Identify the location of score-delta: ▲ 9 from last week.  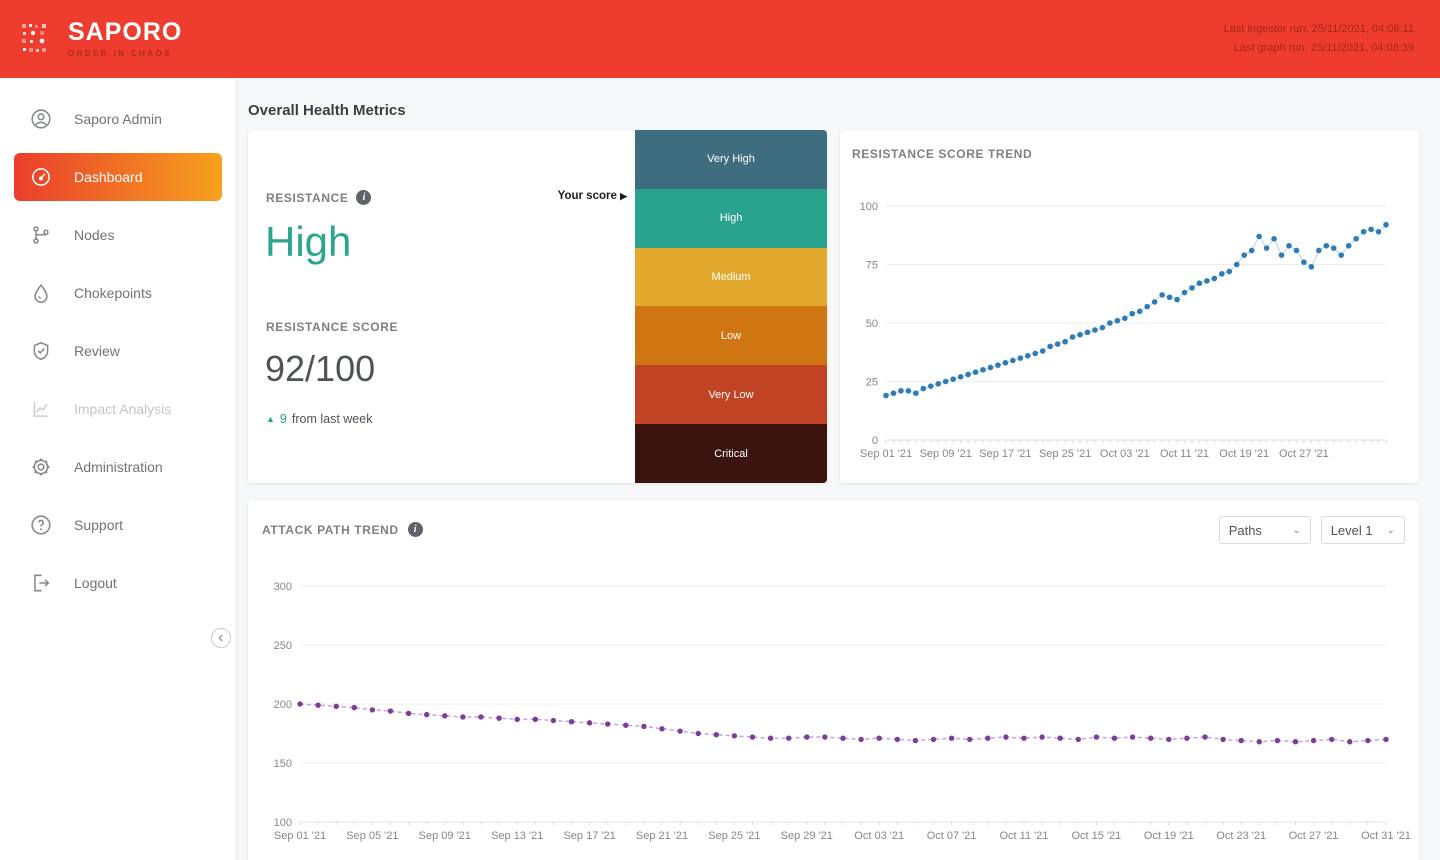
(319, 419).